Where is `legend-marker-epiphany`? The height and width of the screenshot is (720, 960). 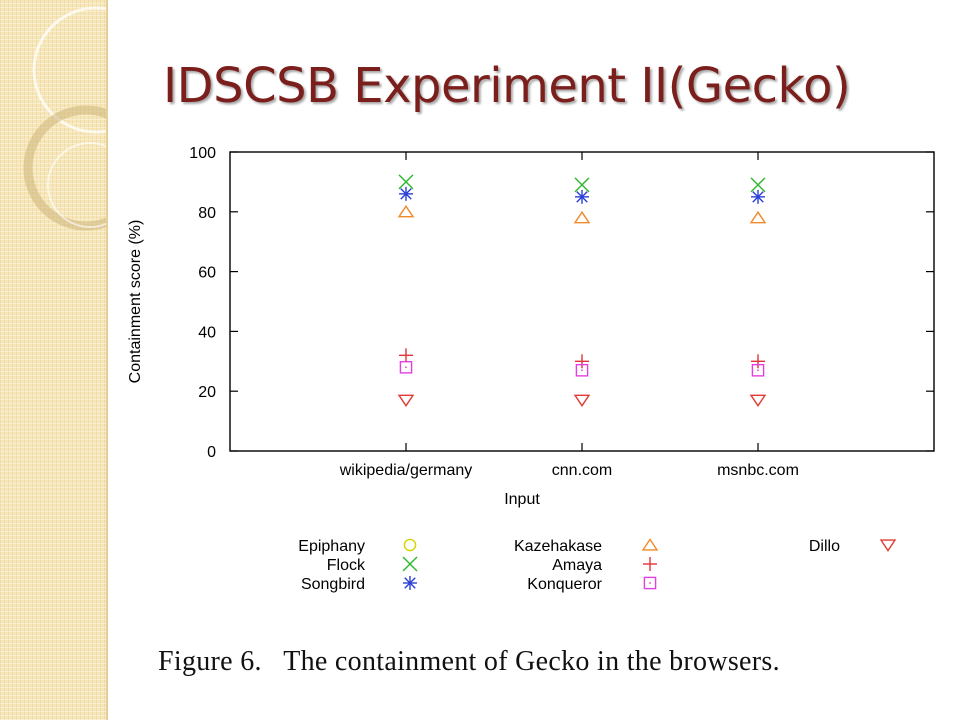 legend-marker-epiphany is located at coordinates (410, 545).